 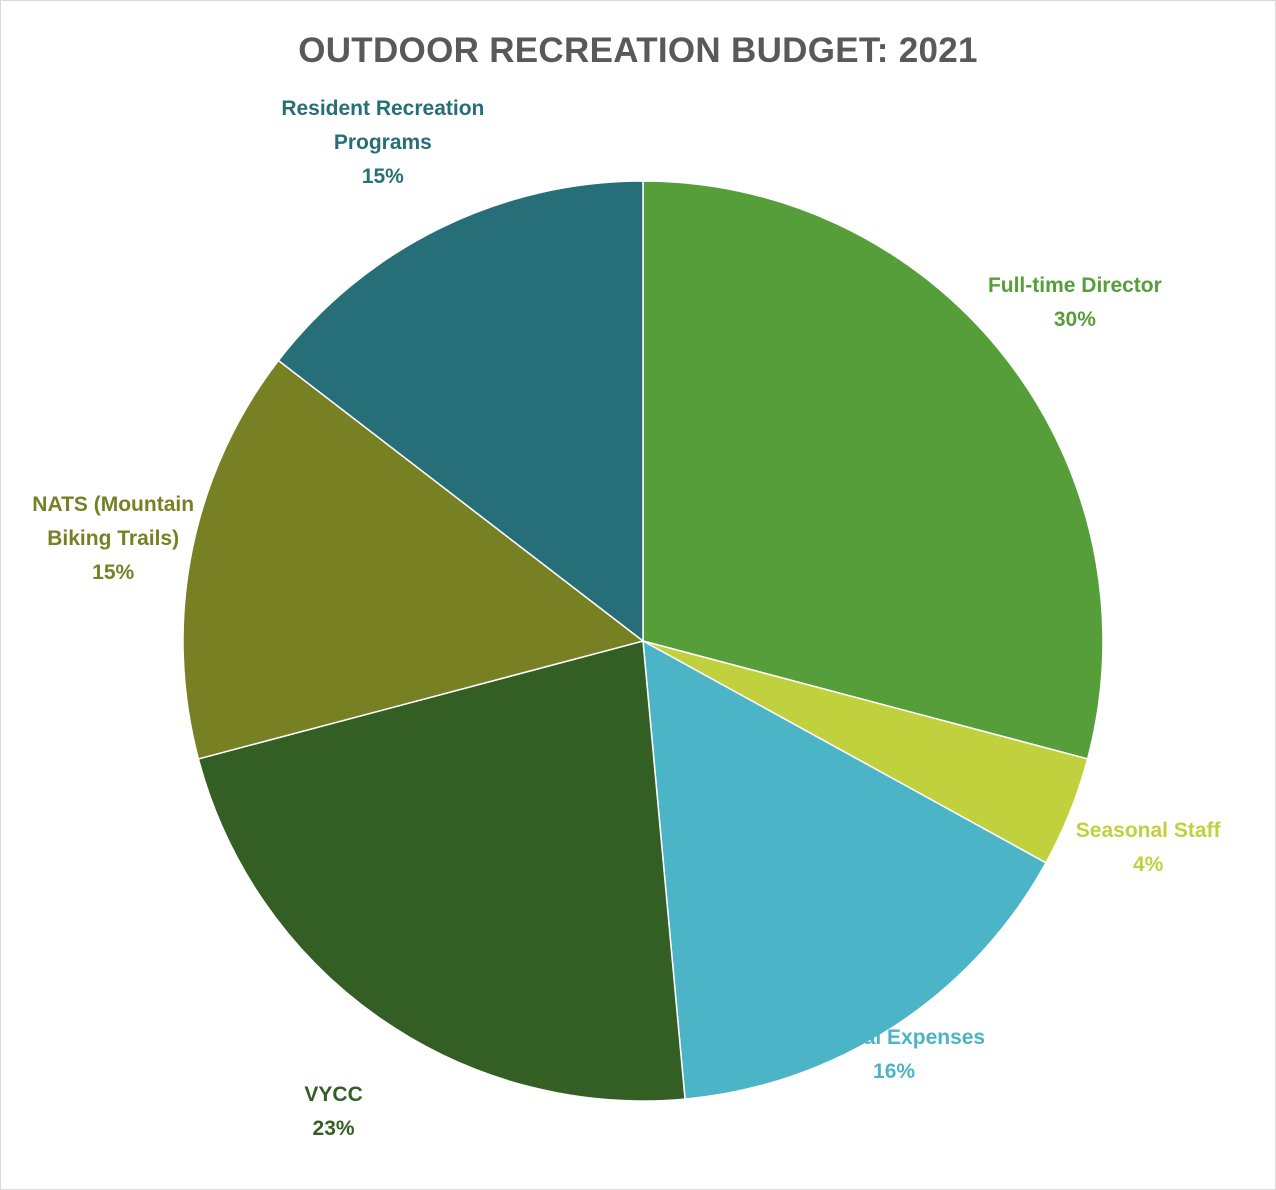 What do you see at coordinates (894, 1055) in the screenshot?
I see `slice-label-general-expenses: General Expenses 16%` at bounding box center [894, 1055].